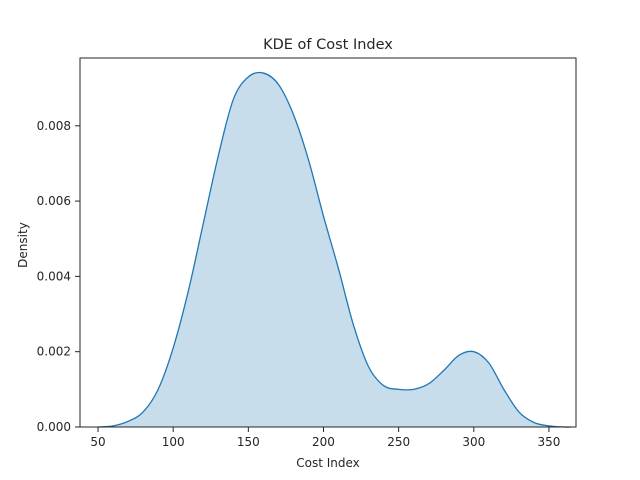 The image size is (640, 480). I want to click on y-axis-label: Density, so click(23, 245).